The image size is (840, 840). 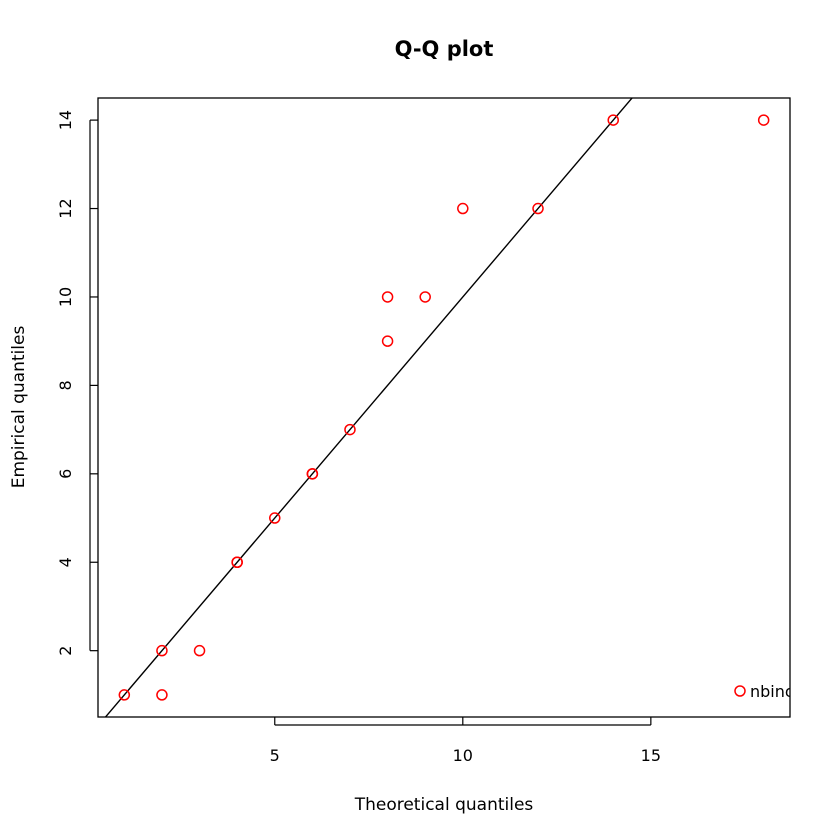 What do you see at coordinates (275, 755) in the screenshot?
I see `x-tick-label: 5` at bounding box center [275, 755].